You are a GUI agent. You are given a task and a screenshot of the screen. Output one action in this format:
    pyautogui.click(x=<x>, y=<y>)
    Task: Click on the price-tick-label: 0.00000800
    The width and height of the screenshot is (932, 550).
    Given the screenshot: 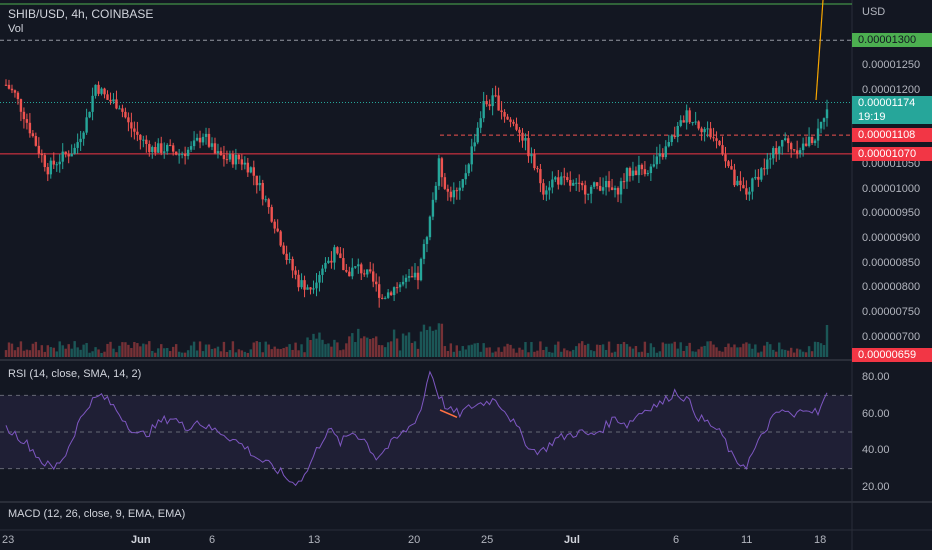 What is the action you would take?
    pyautogui.click(x=891, y=287)
    